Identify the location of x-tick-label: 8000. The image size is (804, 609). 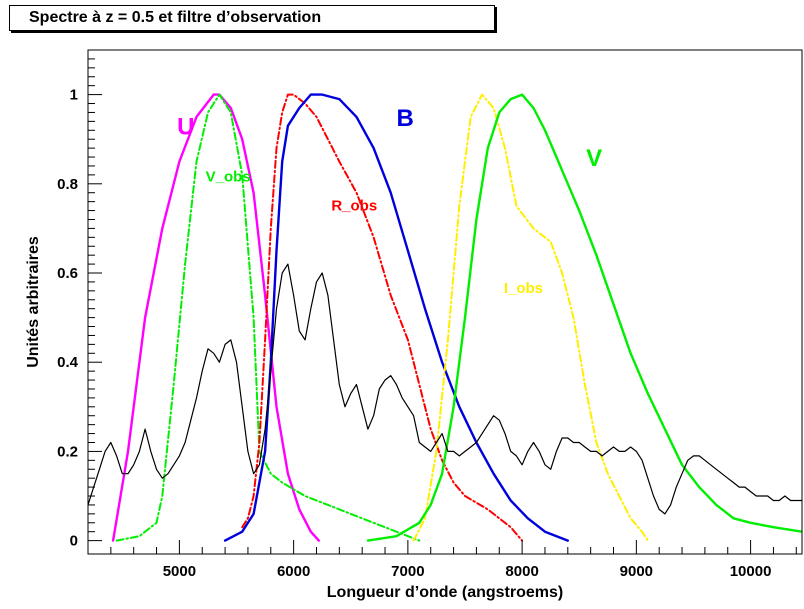
(521, 571).